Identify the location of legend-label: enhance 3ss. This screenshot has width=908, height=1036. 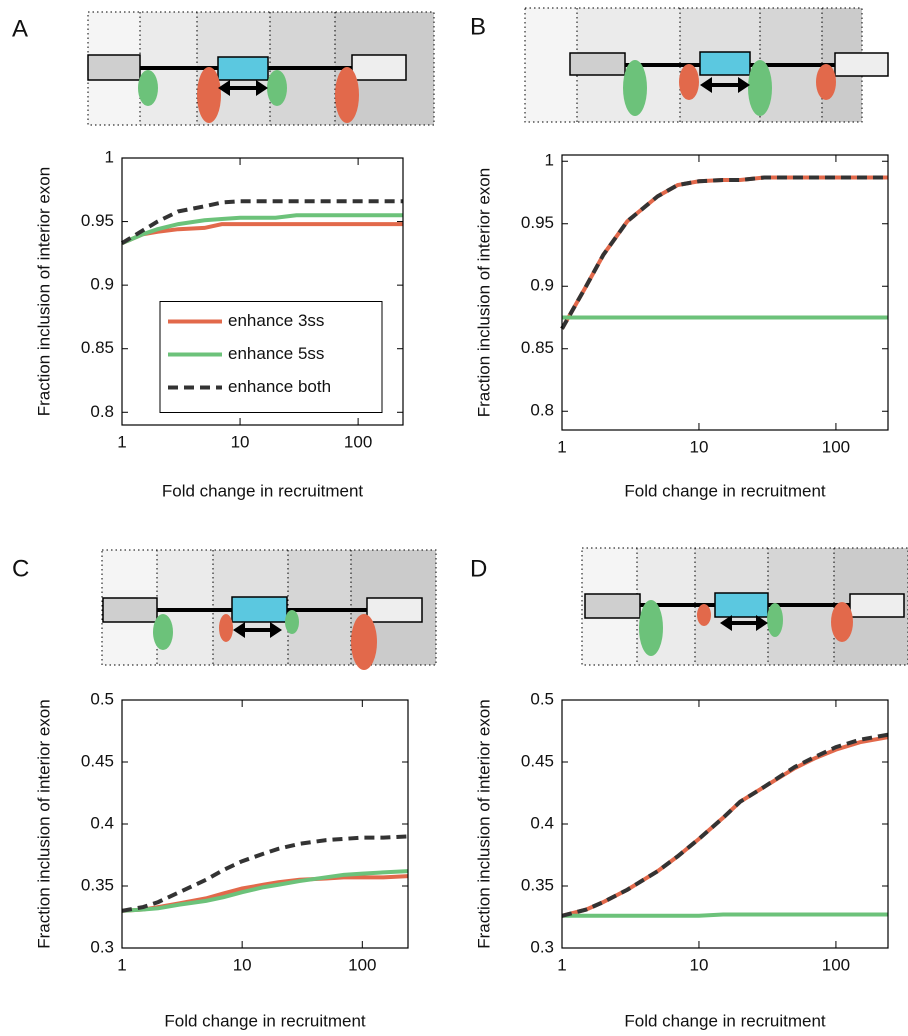
(276, 320).